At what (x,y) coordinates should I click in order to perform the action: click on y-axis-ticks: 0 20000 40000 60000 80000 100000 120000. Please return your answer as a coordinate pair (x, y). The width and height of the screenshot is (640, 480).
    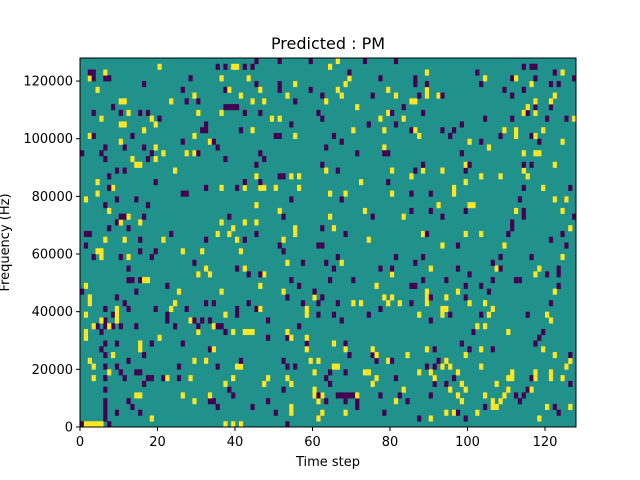
    Looking at the image, I should click on (51, 255).